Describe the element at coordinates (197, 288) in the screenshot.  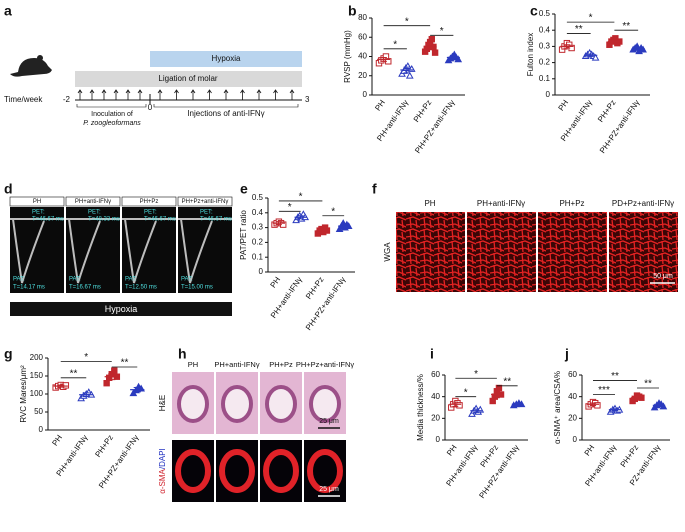
I see `pat-value: T=15.00 ms` at that location.